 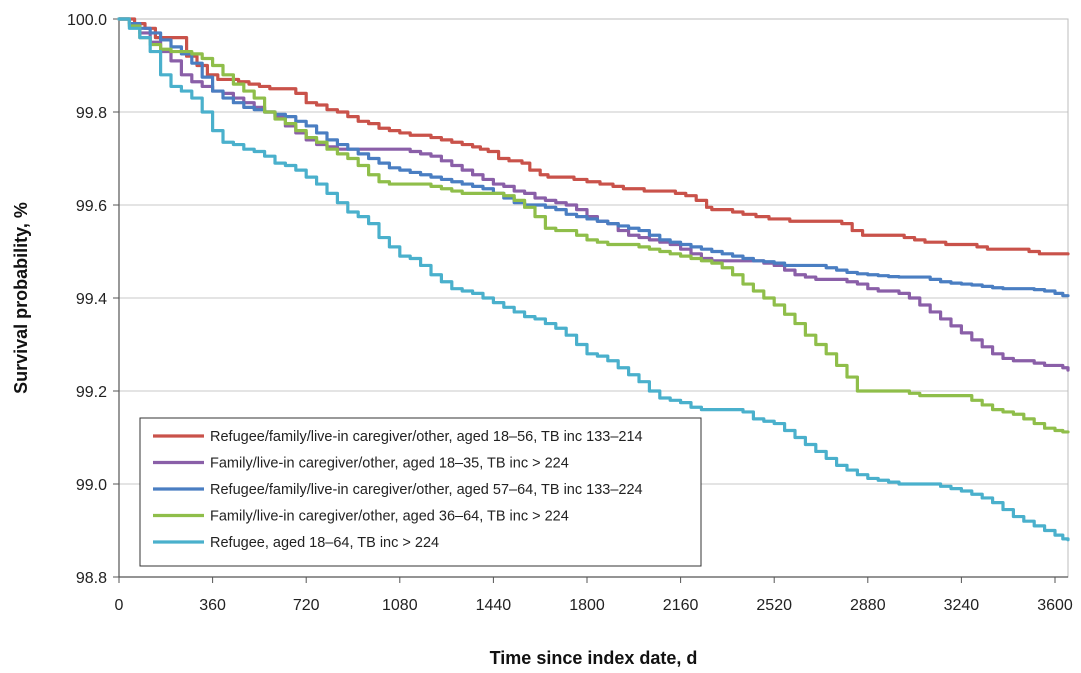 What do you see at coordinates (21, 298) in the screenshot?
I see `y-axis-title: Survival probability, %` at bounding box center [21, 298].